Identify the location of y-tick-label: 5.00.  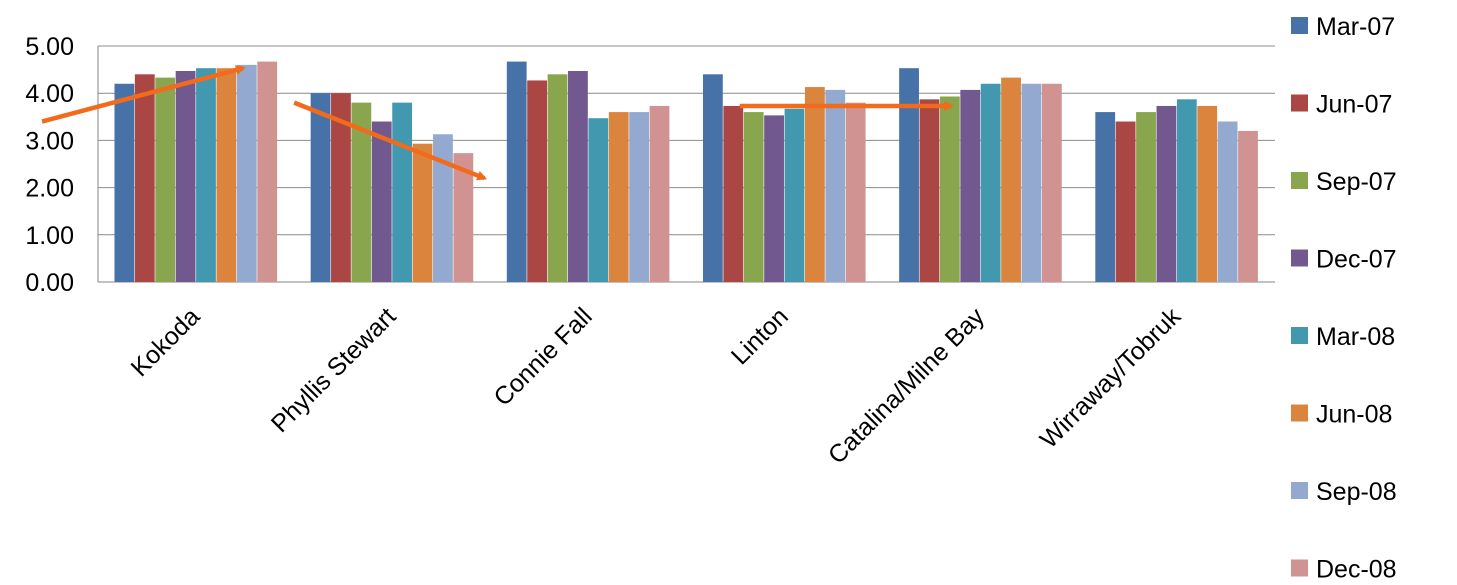
(49, 47).